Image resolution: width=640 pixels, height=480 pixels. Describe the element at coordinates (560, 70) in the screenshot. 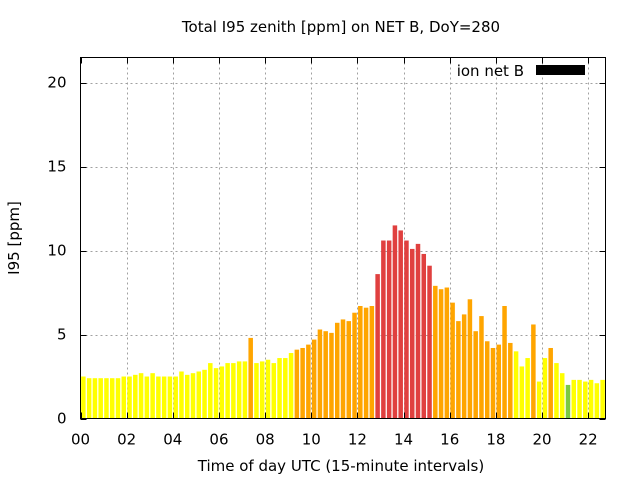

I see `legend-swatch` at that location.